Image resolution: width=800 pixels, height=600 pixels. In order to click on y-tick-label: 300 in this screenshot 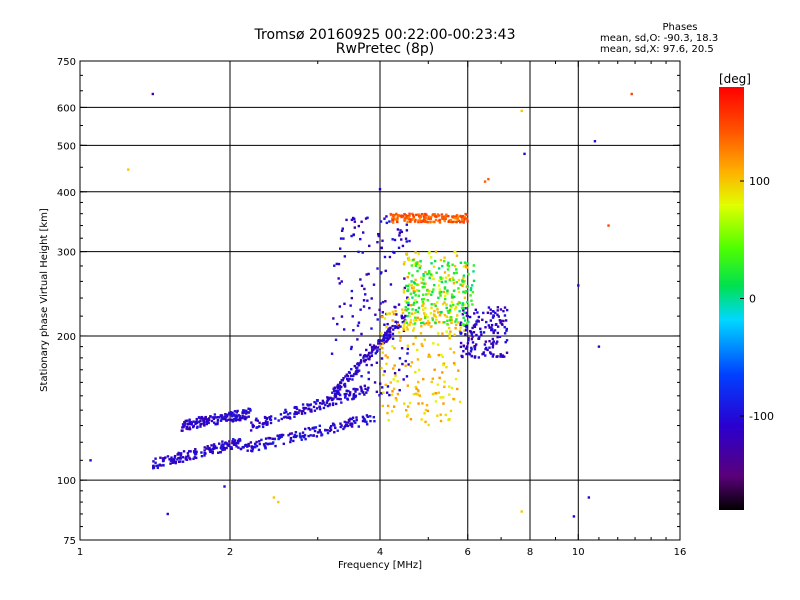, I will do `click(66, 253)`.